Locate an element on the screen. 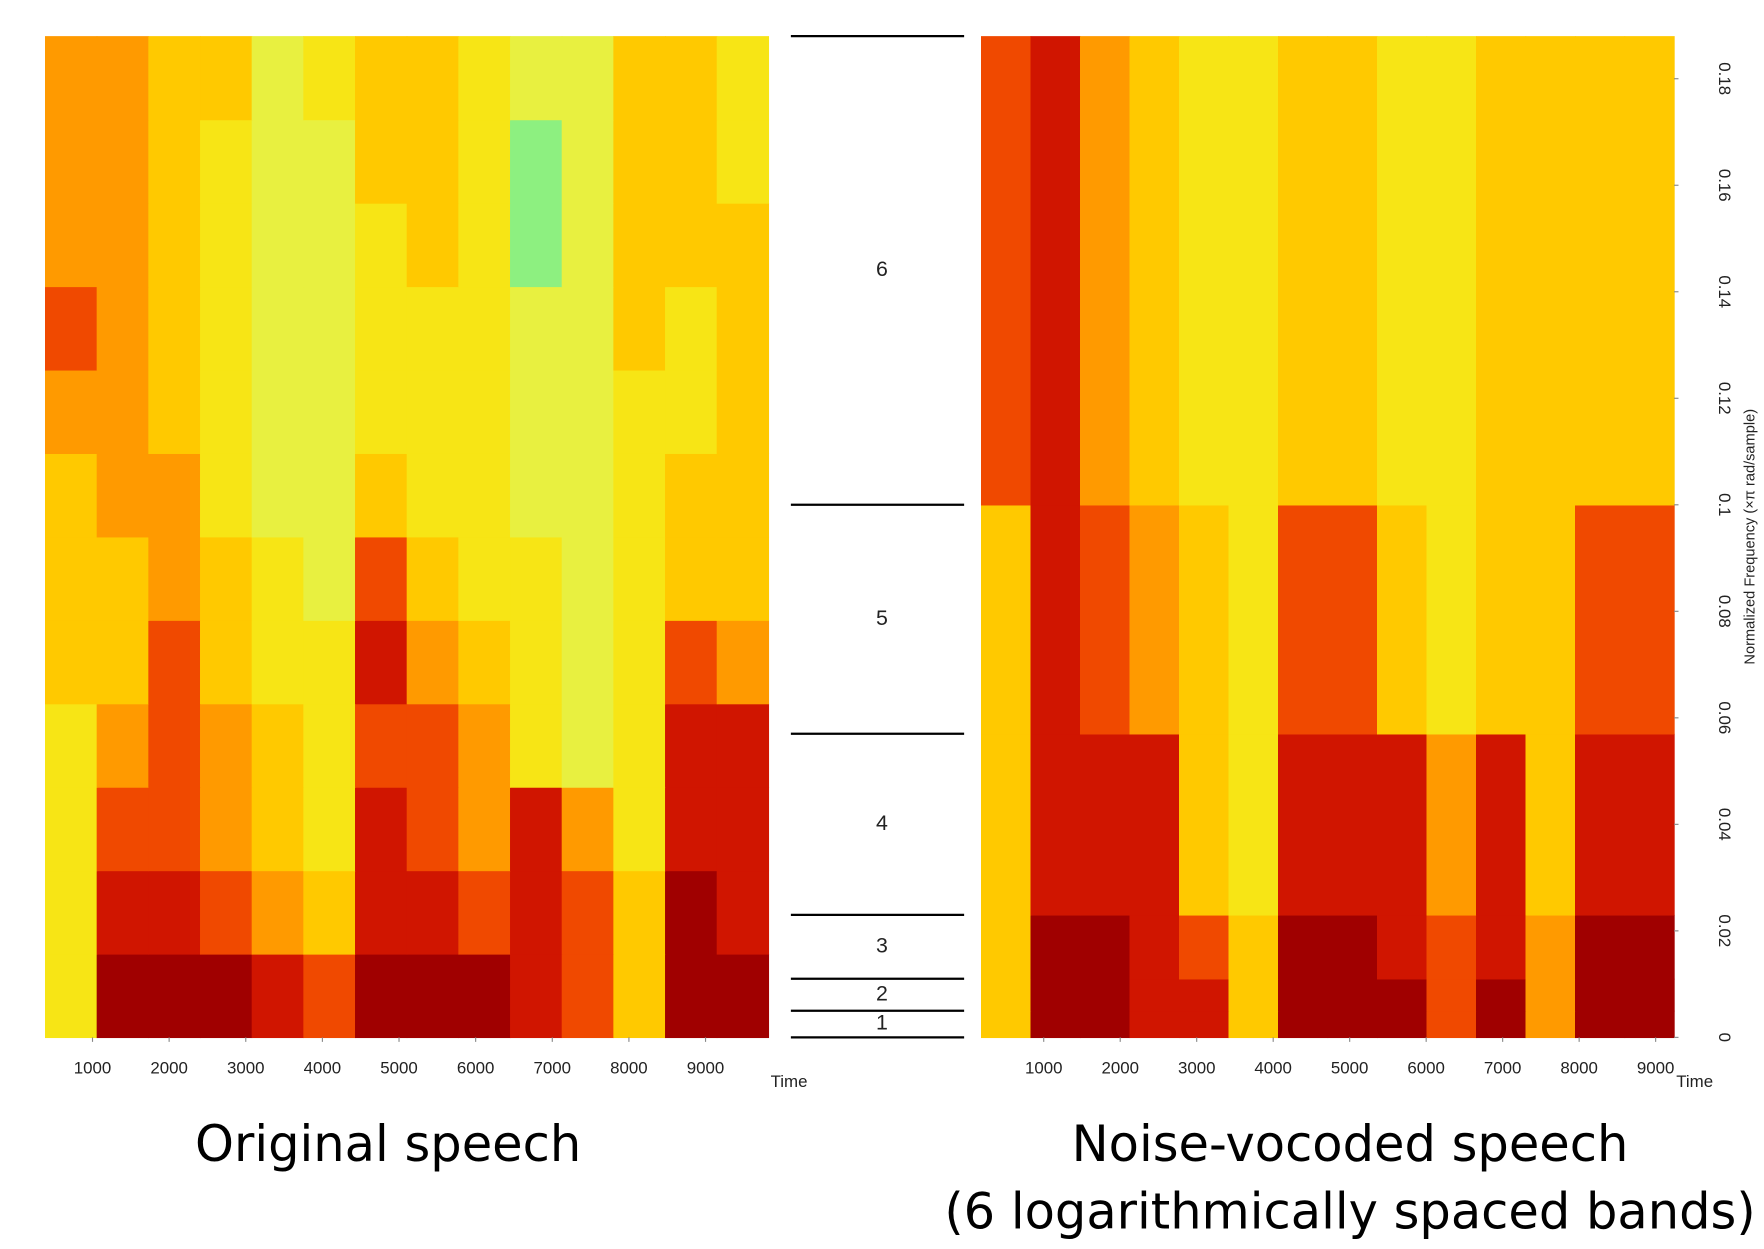  x-tick-label: 1000 is located at coordinates (93, 1067).